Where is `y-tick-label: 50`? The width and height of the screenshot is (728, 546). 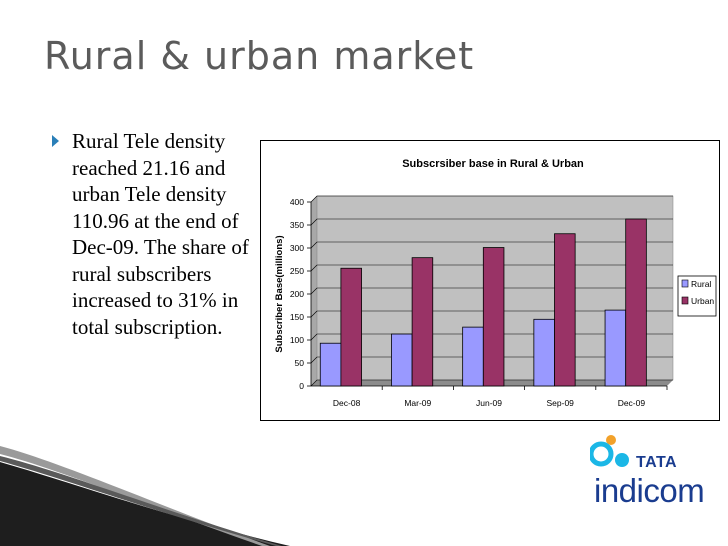 y-tick-label: 50 is located at coordinates (300, 363).